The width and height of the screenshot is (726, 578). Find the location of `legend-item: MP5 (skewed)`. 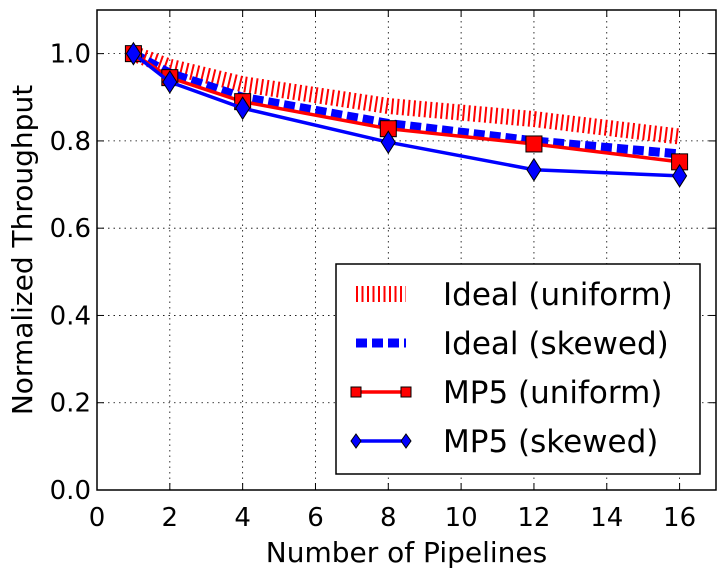

legend-item: MP5 (skewed) is located at coordinates (504, 442).